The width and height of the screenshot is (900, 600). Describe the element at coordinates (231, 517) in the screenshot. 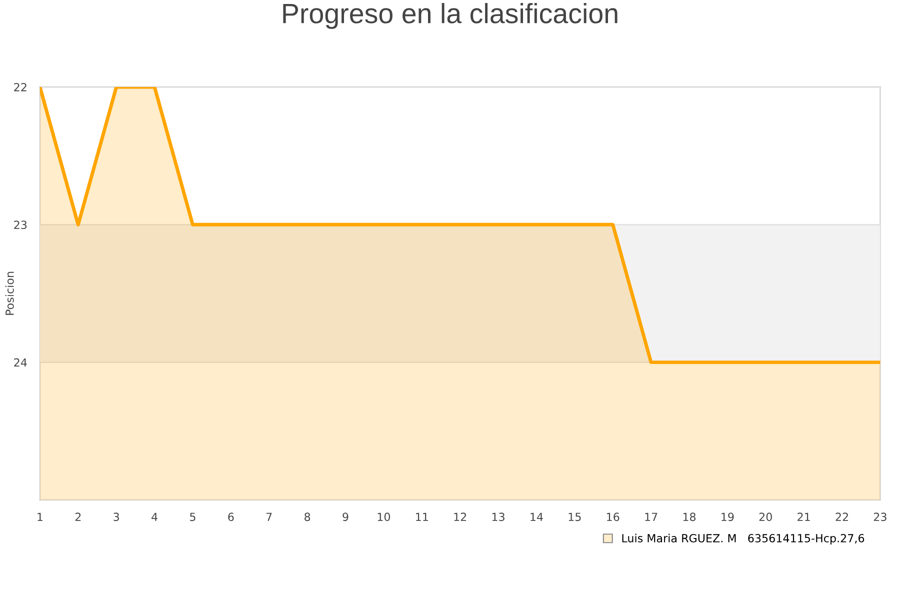

I see `x-tick-label: 6` at that location.